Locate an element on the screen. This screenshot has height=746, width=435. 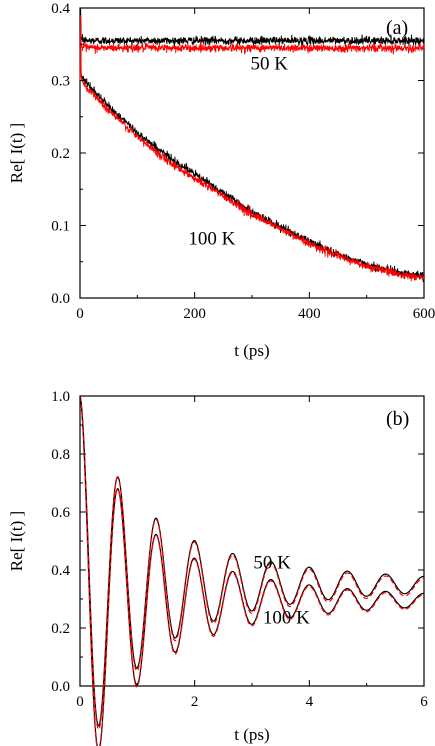
panel-b-xlabel: t (ps) is located at coordinates (251, 734).